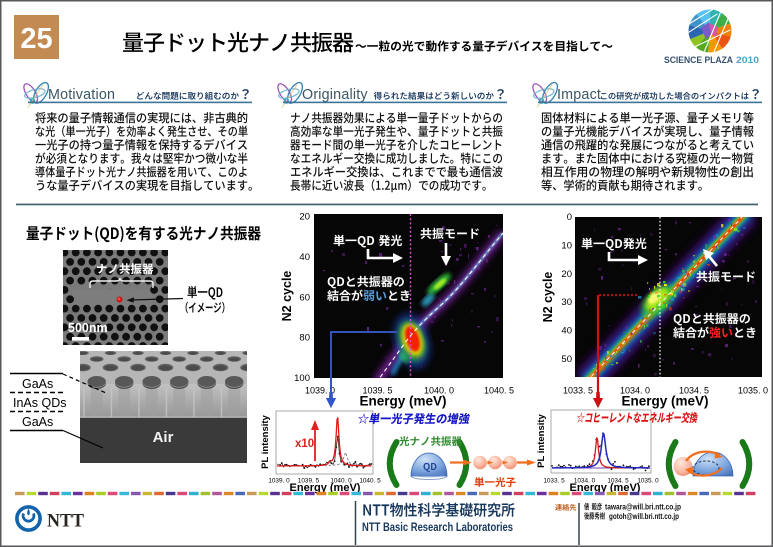 The height and width of the screenshot is (547, 773). What do you see at coordinates (566, 245) in the screenshot?
I see `svg-text: 10` at bounding box center [566, 245].